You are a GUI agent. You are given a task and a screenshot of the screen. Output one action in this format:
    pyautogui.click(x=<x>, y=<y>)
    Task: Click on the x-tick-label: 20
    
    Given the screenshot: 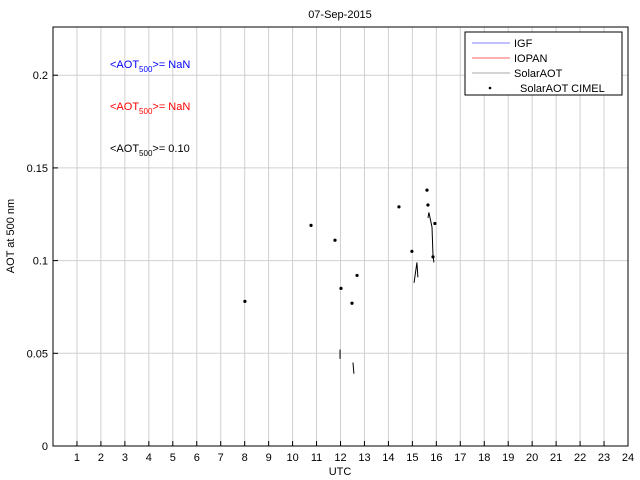 What is the action you would take?
    pyautogui.click(x=532, y=458)
    